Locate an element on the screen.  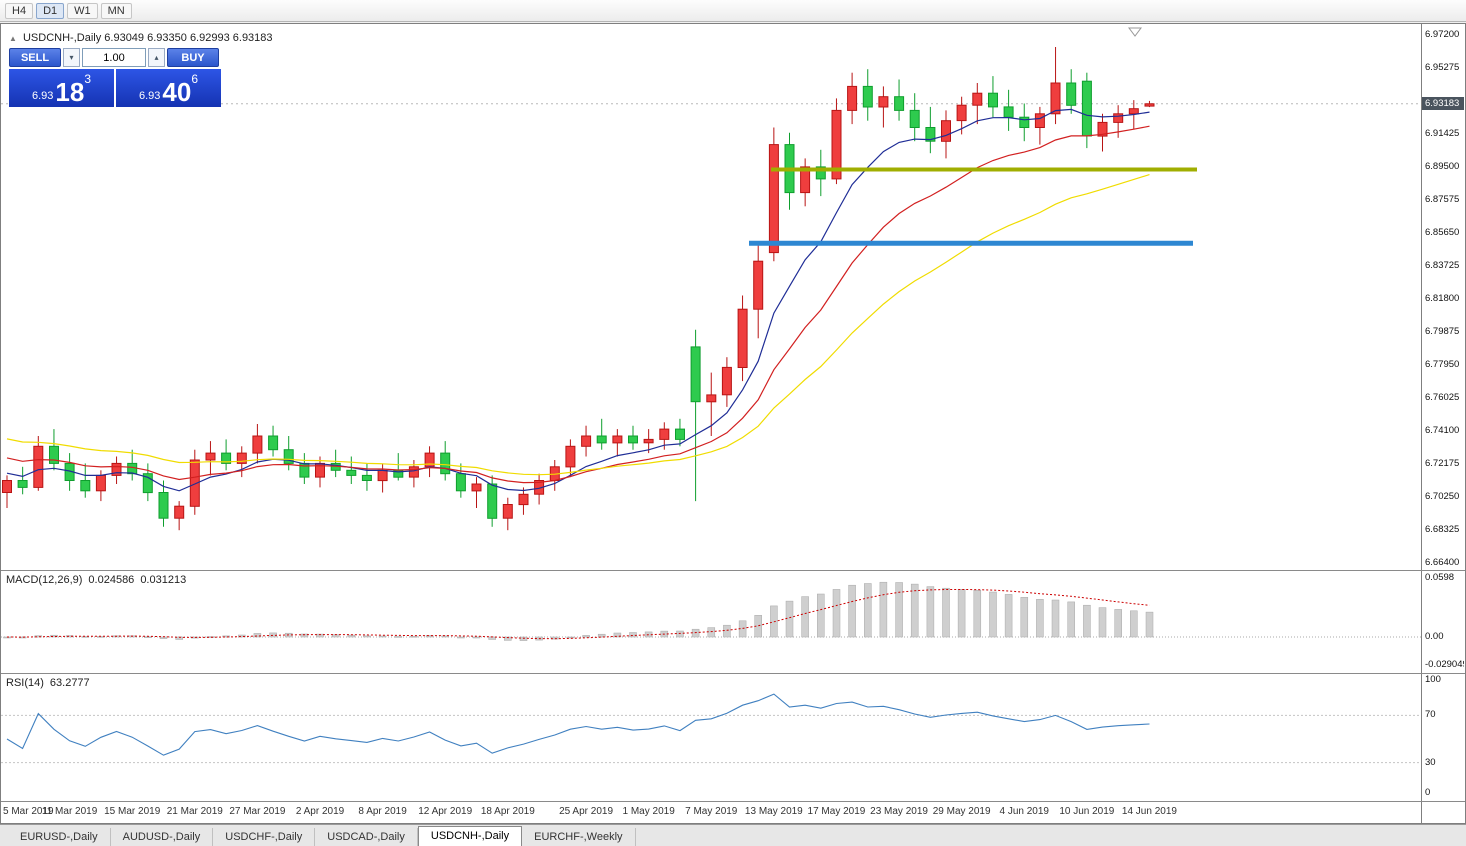
rsi-label: RSI(14) 63.2777 is located at coordinates (51, 683).